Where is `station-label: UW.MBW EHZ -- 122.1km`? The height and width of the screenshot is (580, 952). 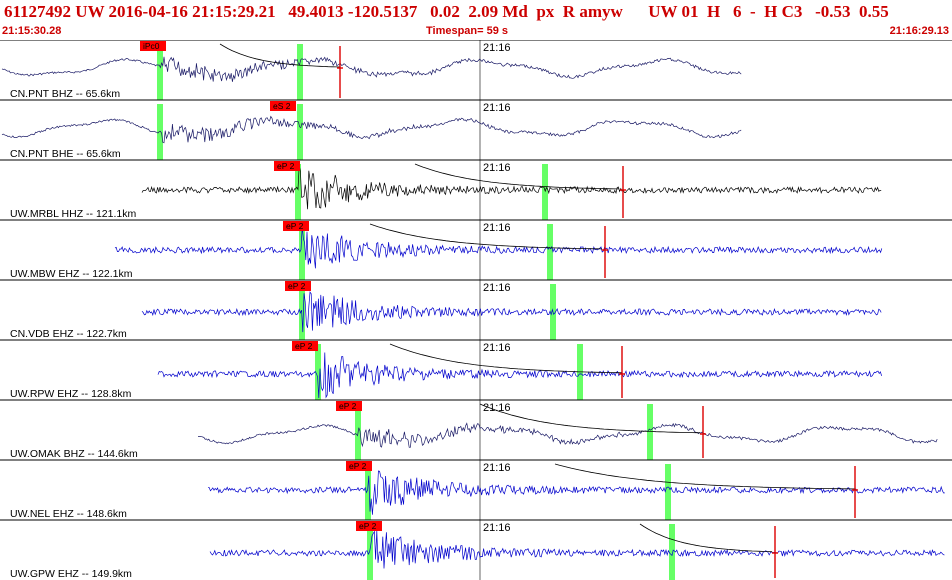 station-label: UW.MBW EHZ -- 122.1km is located at coordinates (71, 274).